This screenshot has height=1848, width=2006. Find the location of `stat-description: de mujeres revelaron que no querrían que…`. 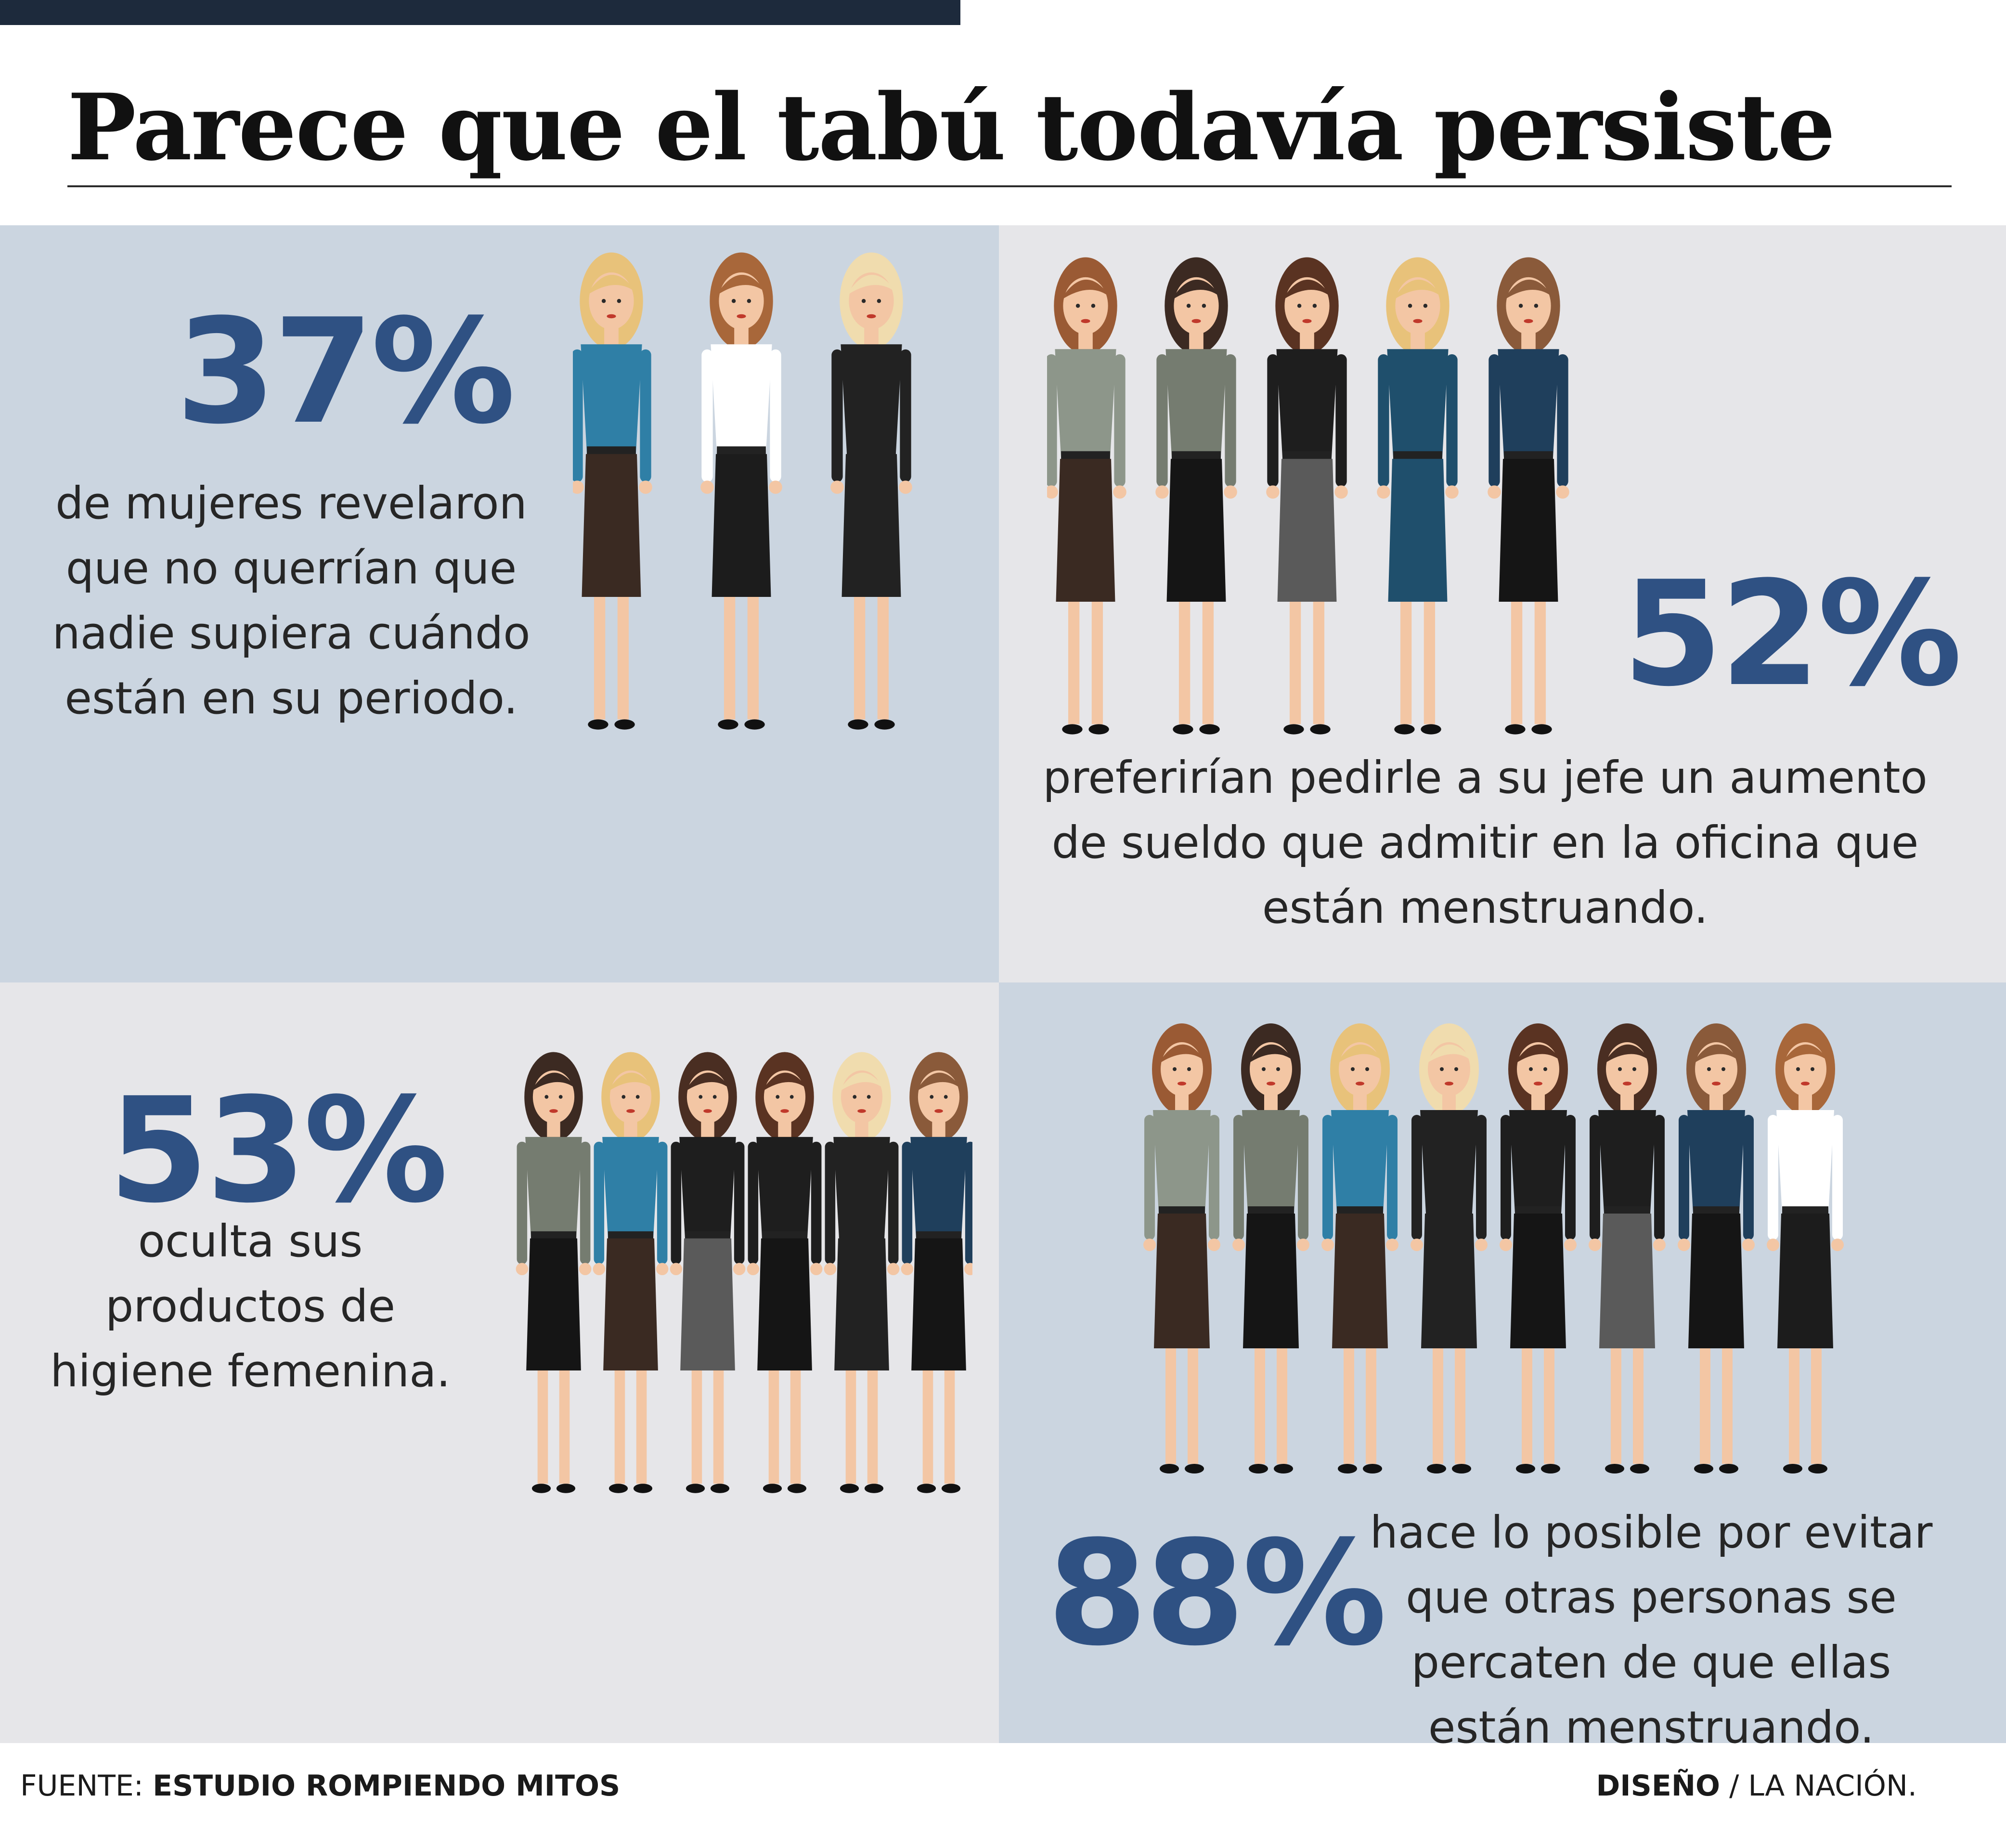

stat-description: de mujeres revelaron que no querrían que… is located at coordinates (291, 601).